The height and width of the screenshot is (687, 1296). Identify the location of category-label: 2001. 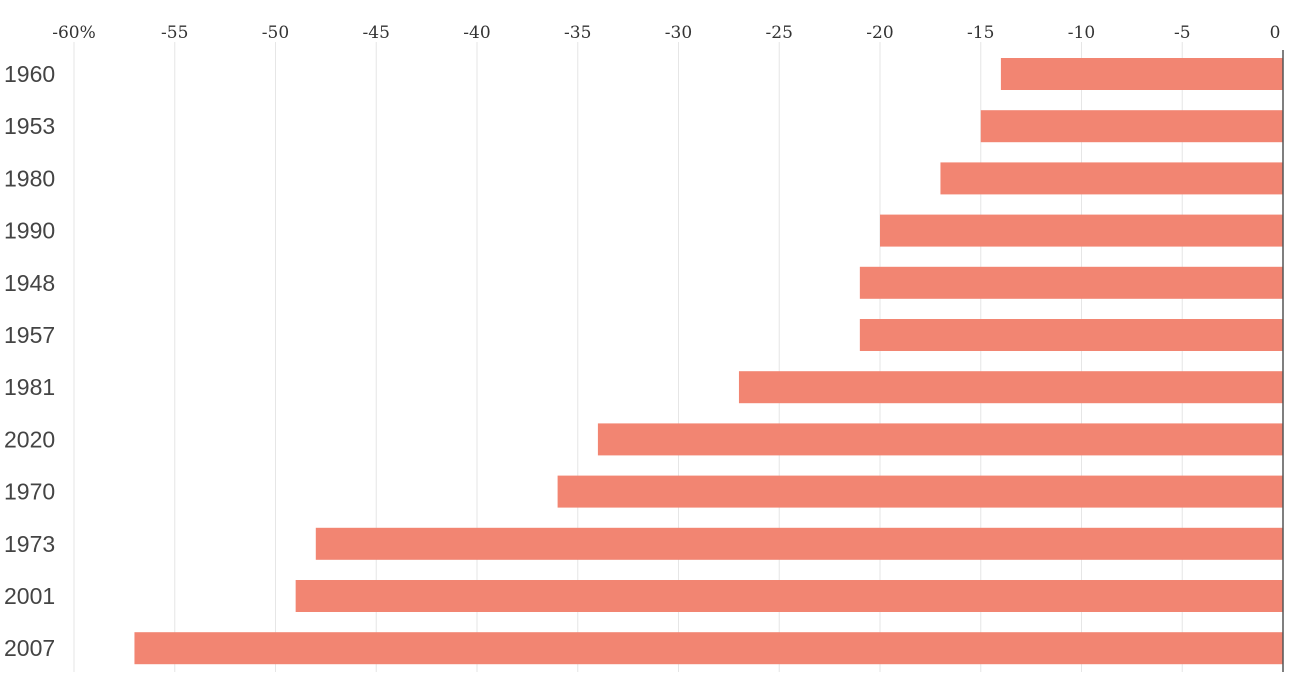
(29, 596).